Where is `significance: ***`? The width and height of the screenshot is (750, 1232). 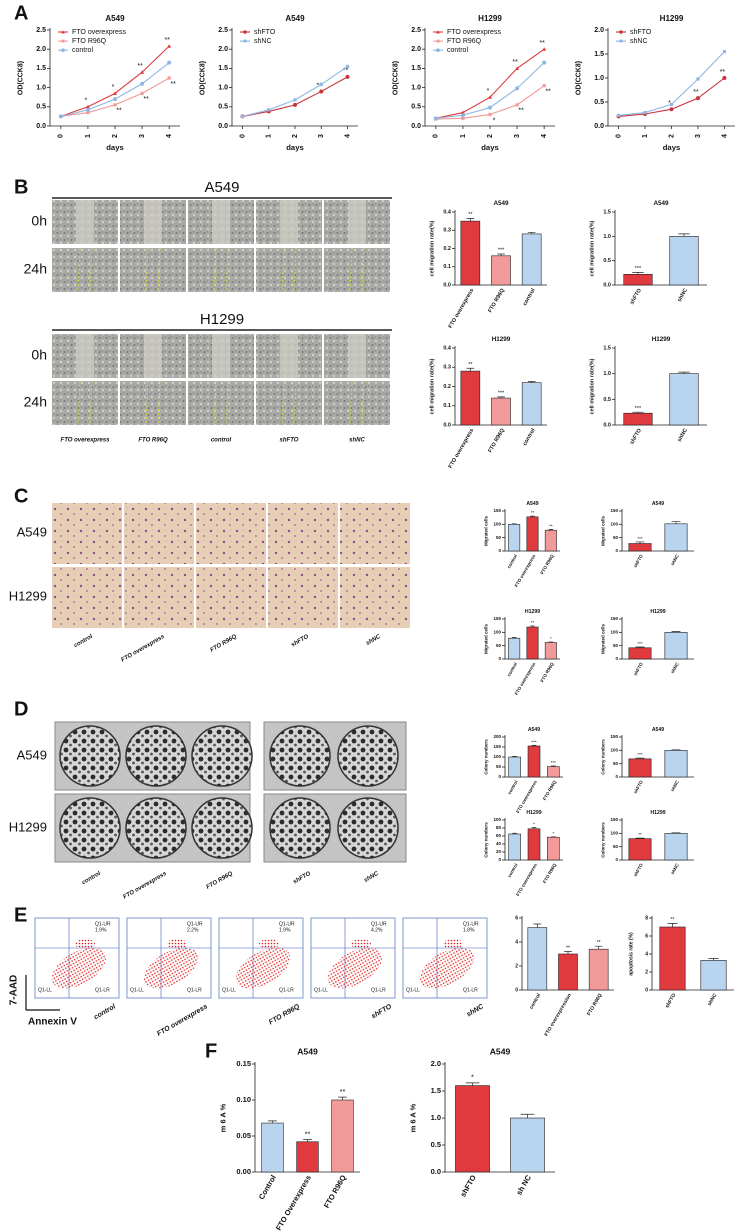
significance: *** is located at coordinates (534, 741).